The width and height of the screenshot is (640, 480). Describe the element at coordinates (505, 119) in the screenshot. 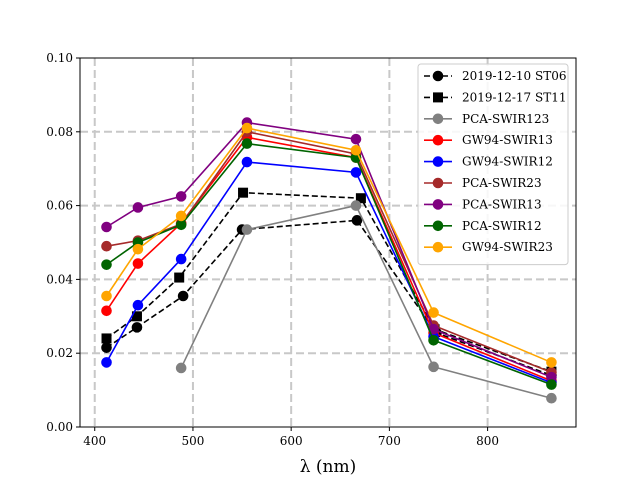

I see `legend-label: PCA-SWIR123` at that location.